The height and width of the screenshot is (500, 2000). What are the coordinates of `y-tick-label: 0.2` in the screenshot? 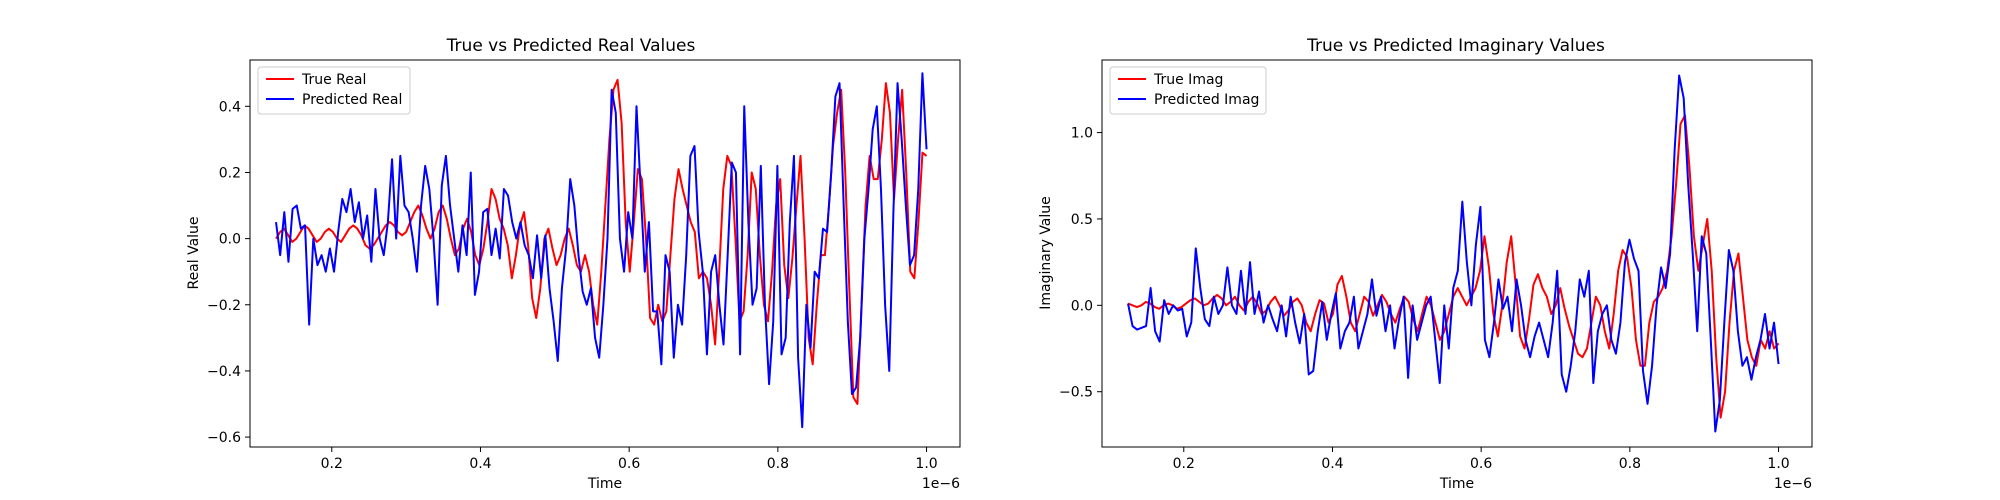 It's located at (230, 173).